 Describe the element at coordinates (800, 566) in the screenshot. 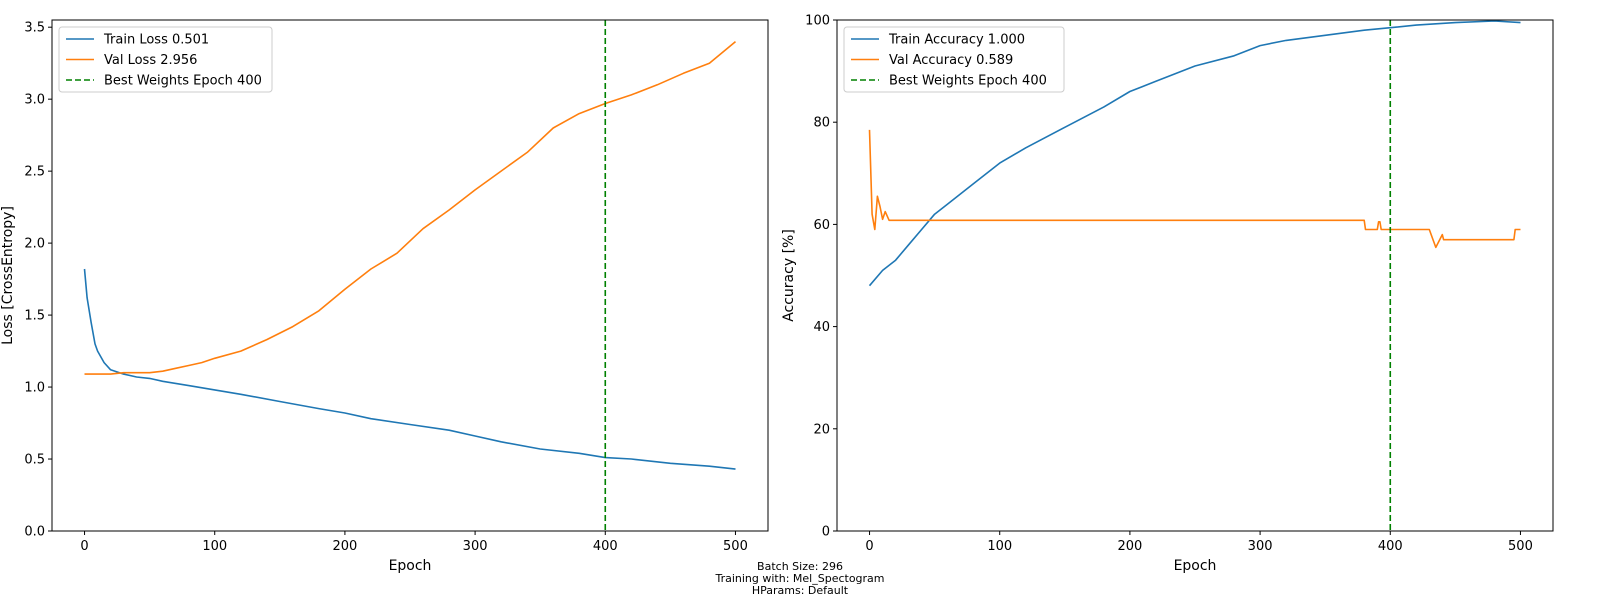

I see `footer-batch-size: Batch Size: 296` at that location.